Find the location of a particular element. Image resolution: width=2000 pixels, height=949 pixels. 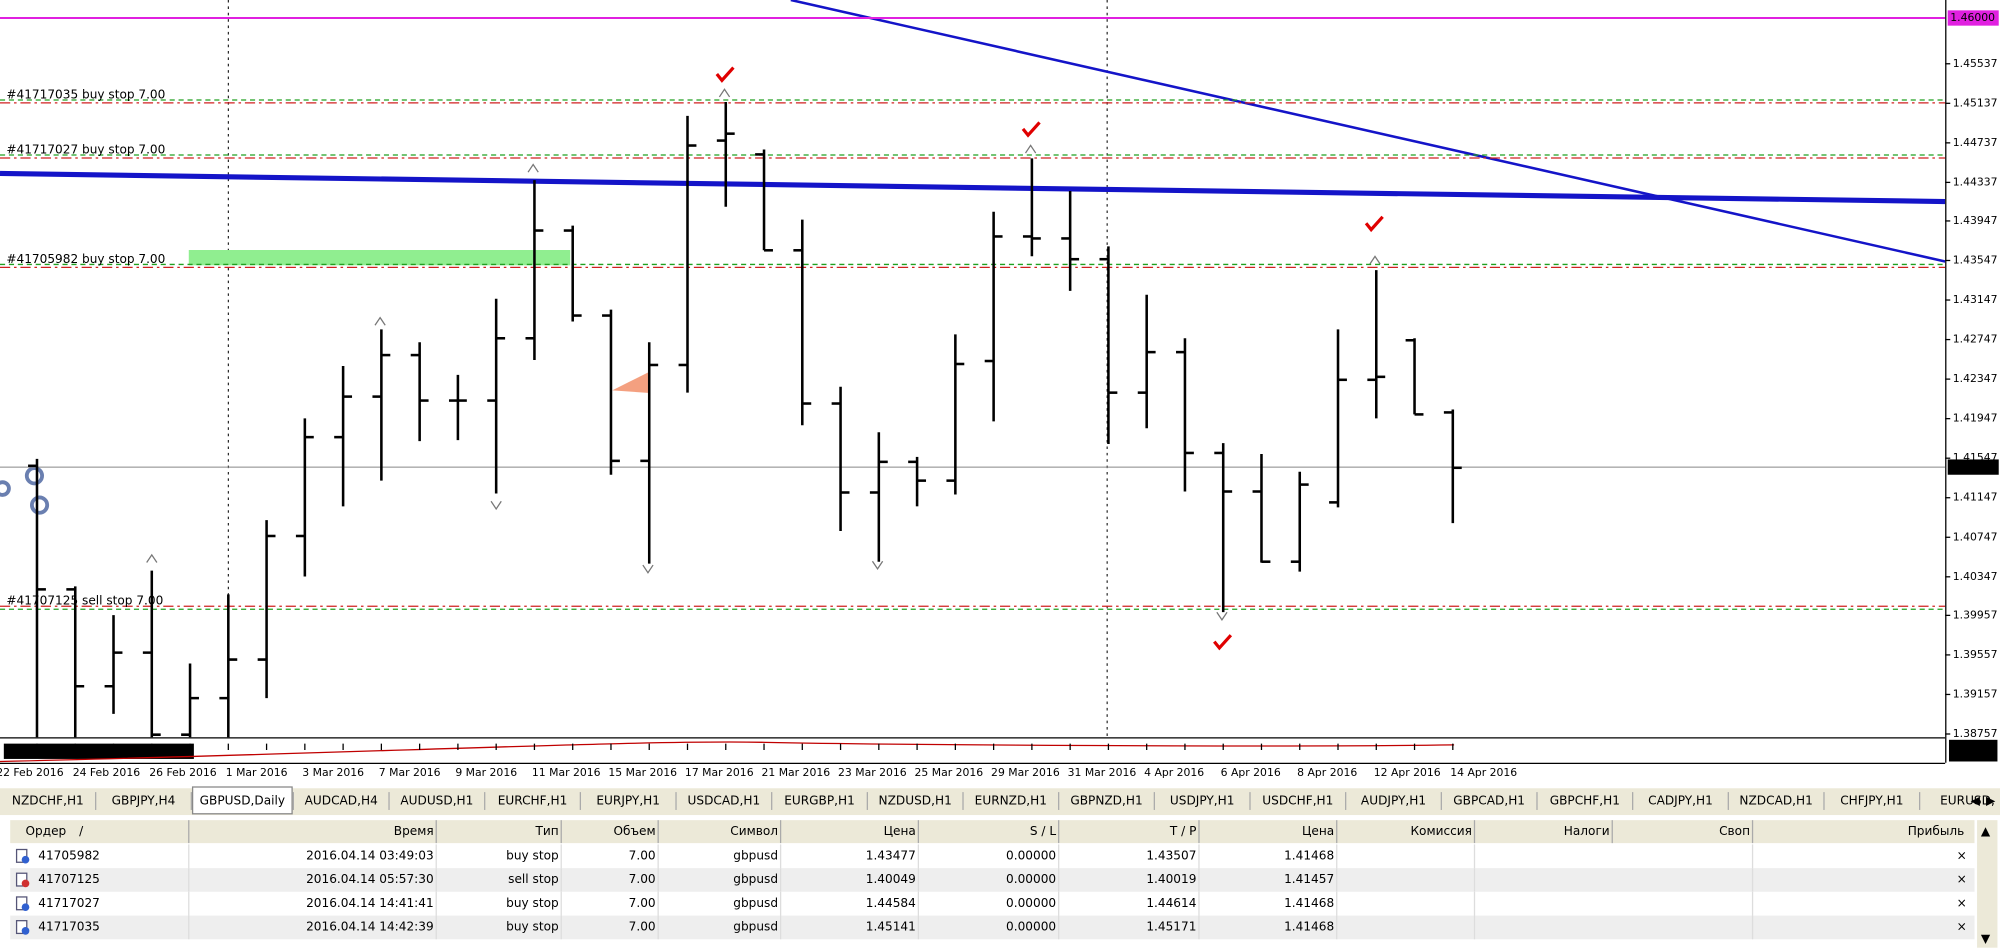

tab: AUDUSD,H1 is located at coordinates (436, 801).